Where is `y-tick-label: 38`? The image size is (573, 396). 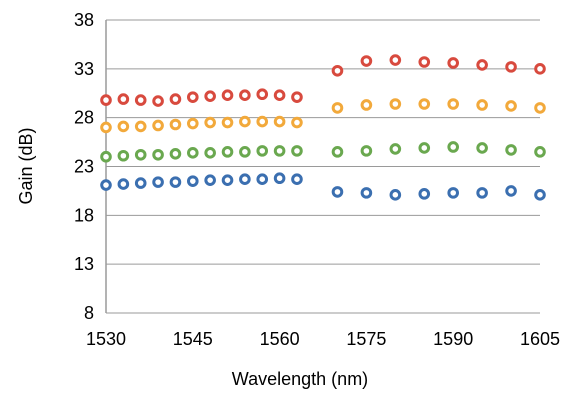 y-tick-label: 38 is located at coordinates (84, 20).